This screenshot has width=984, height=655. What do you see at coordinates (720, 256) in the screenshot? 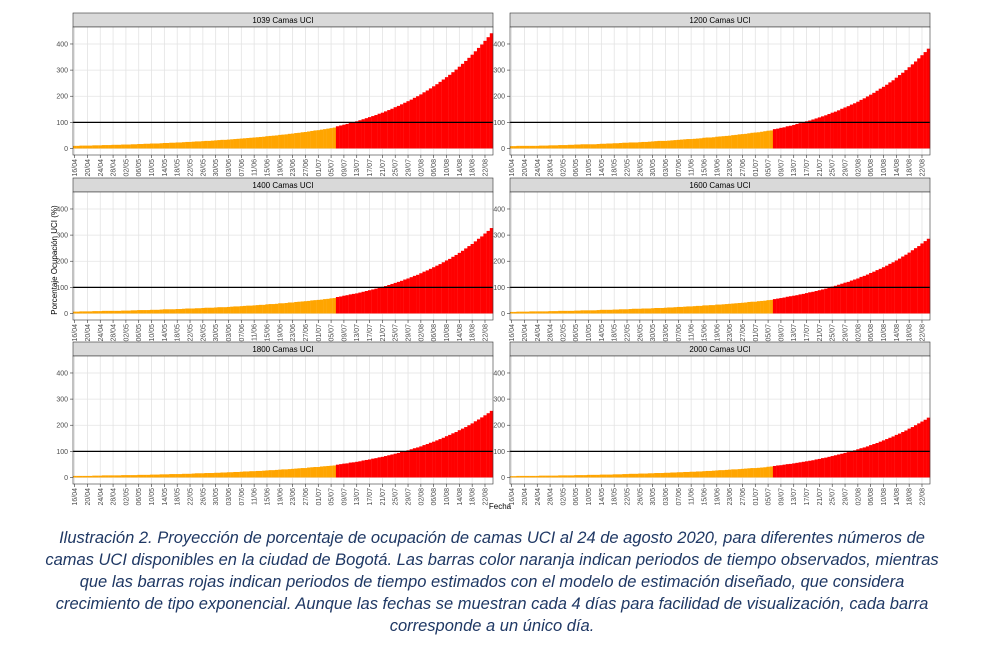
I see `plot-border` at bounding box center [720, 256].